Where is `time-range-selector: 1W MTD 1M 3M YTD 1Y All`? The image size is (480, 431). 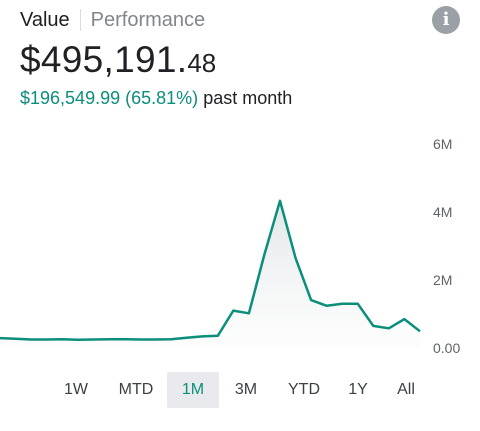
time-range-selector: 1W MTD 1M 3M YTD 1Y All is located at coordinates (240, 390).